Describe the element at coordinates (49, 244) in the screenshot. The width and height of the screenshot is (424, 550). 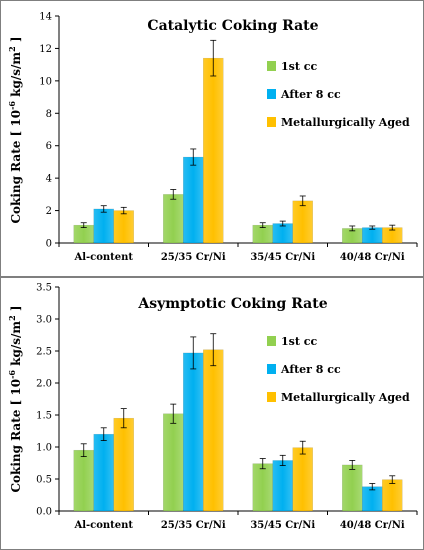
I see `y-tick-label: 0` at that location.